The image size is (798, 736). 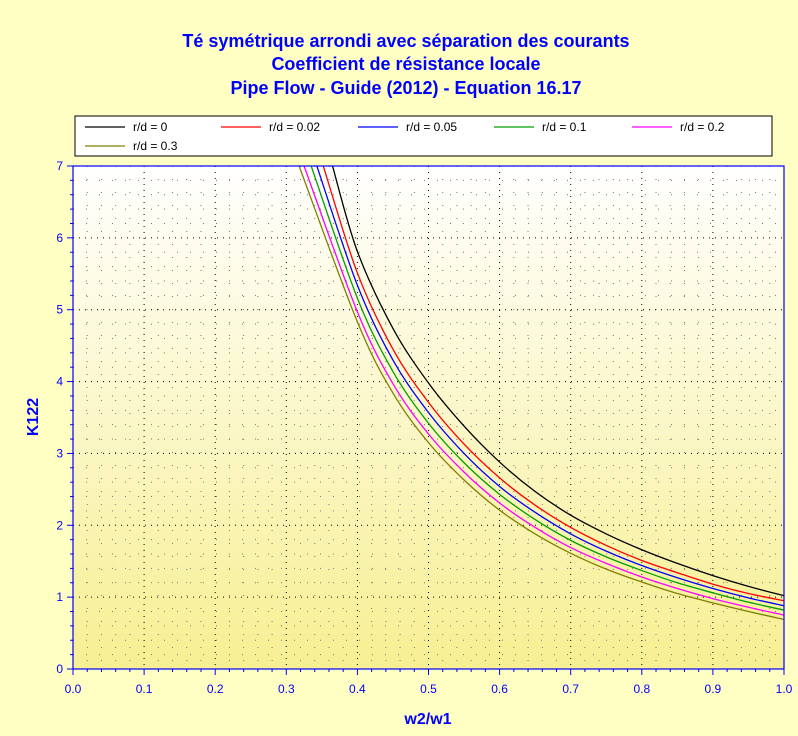 I want to click on legend-label: r/d = 0, so click(x=150, y=127).